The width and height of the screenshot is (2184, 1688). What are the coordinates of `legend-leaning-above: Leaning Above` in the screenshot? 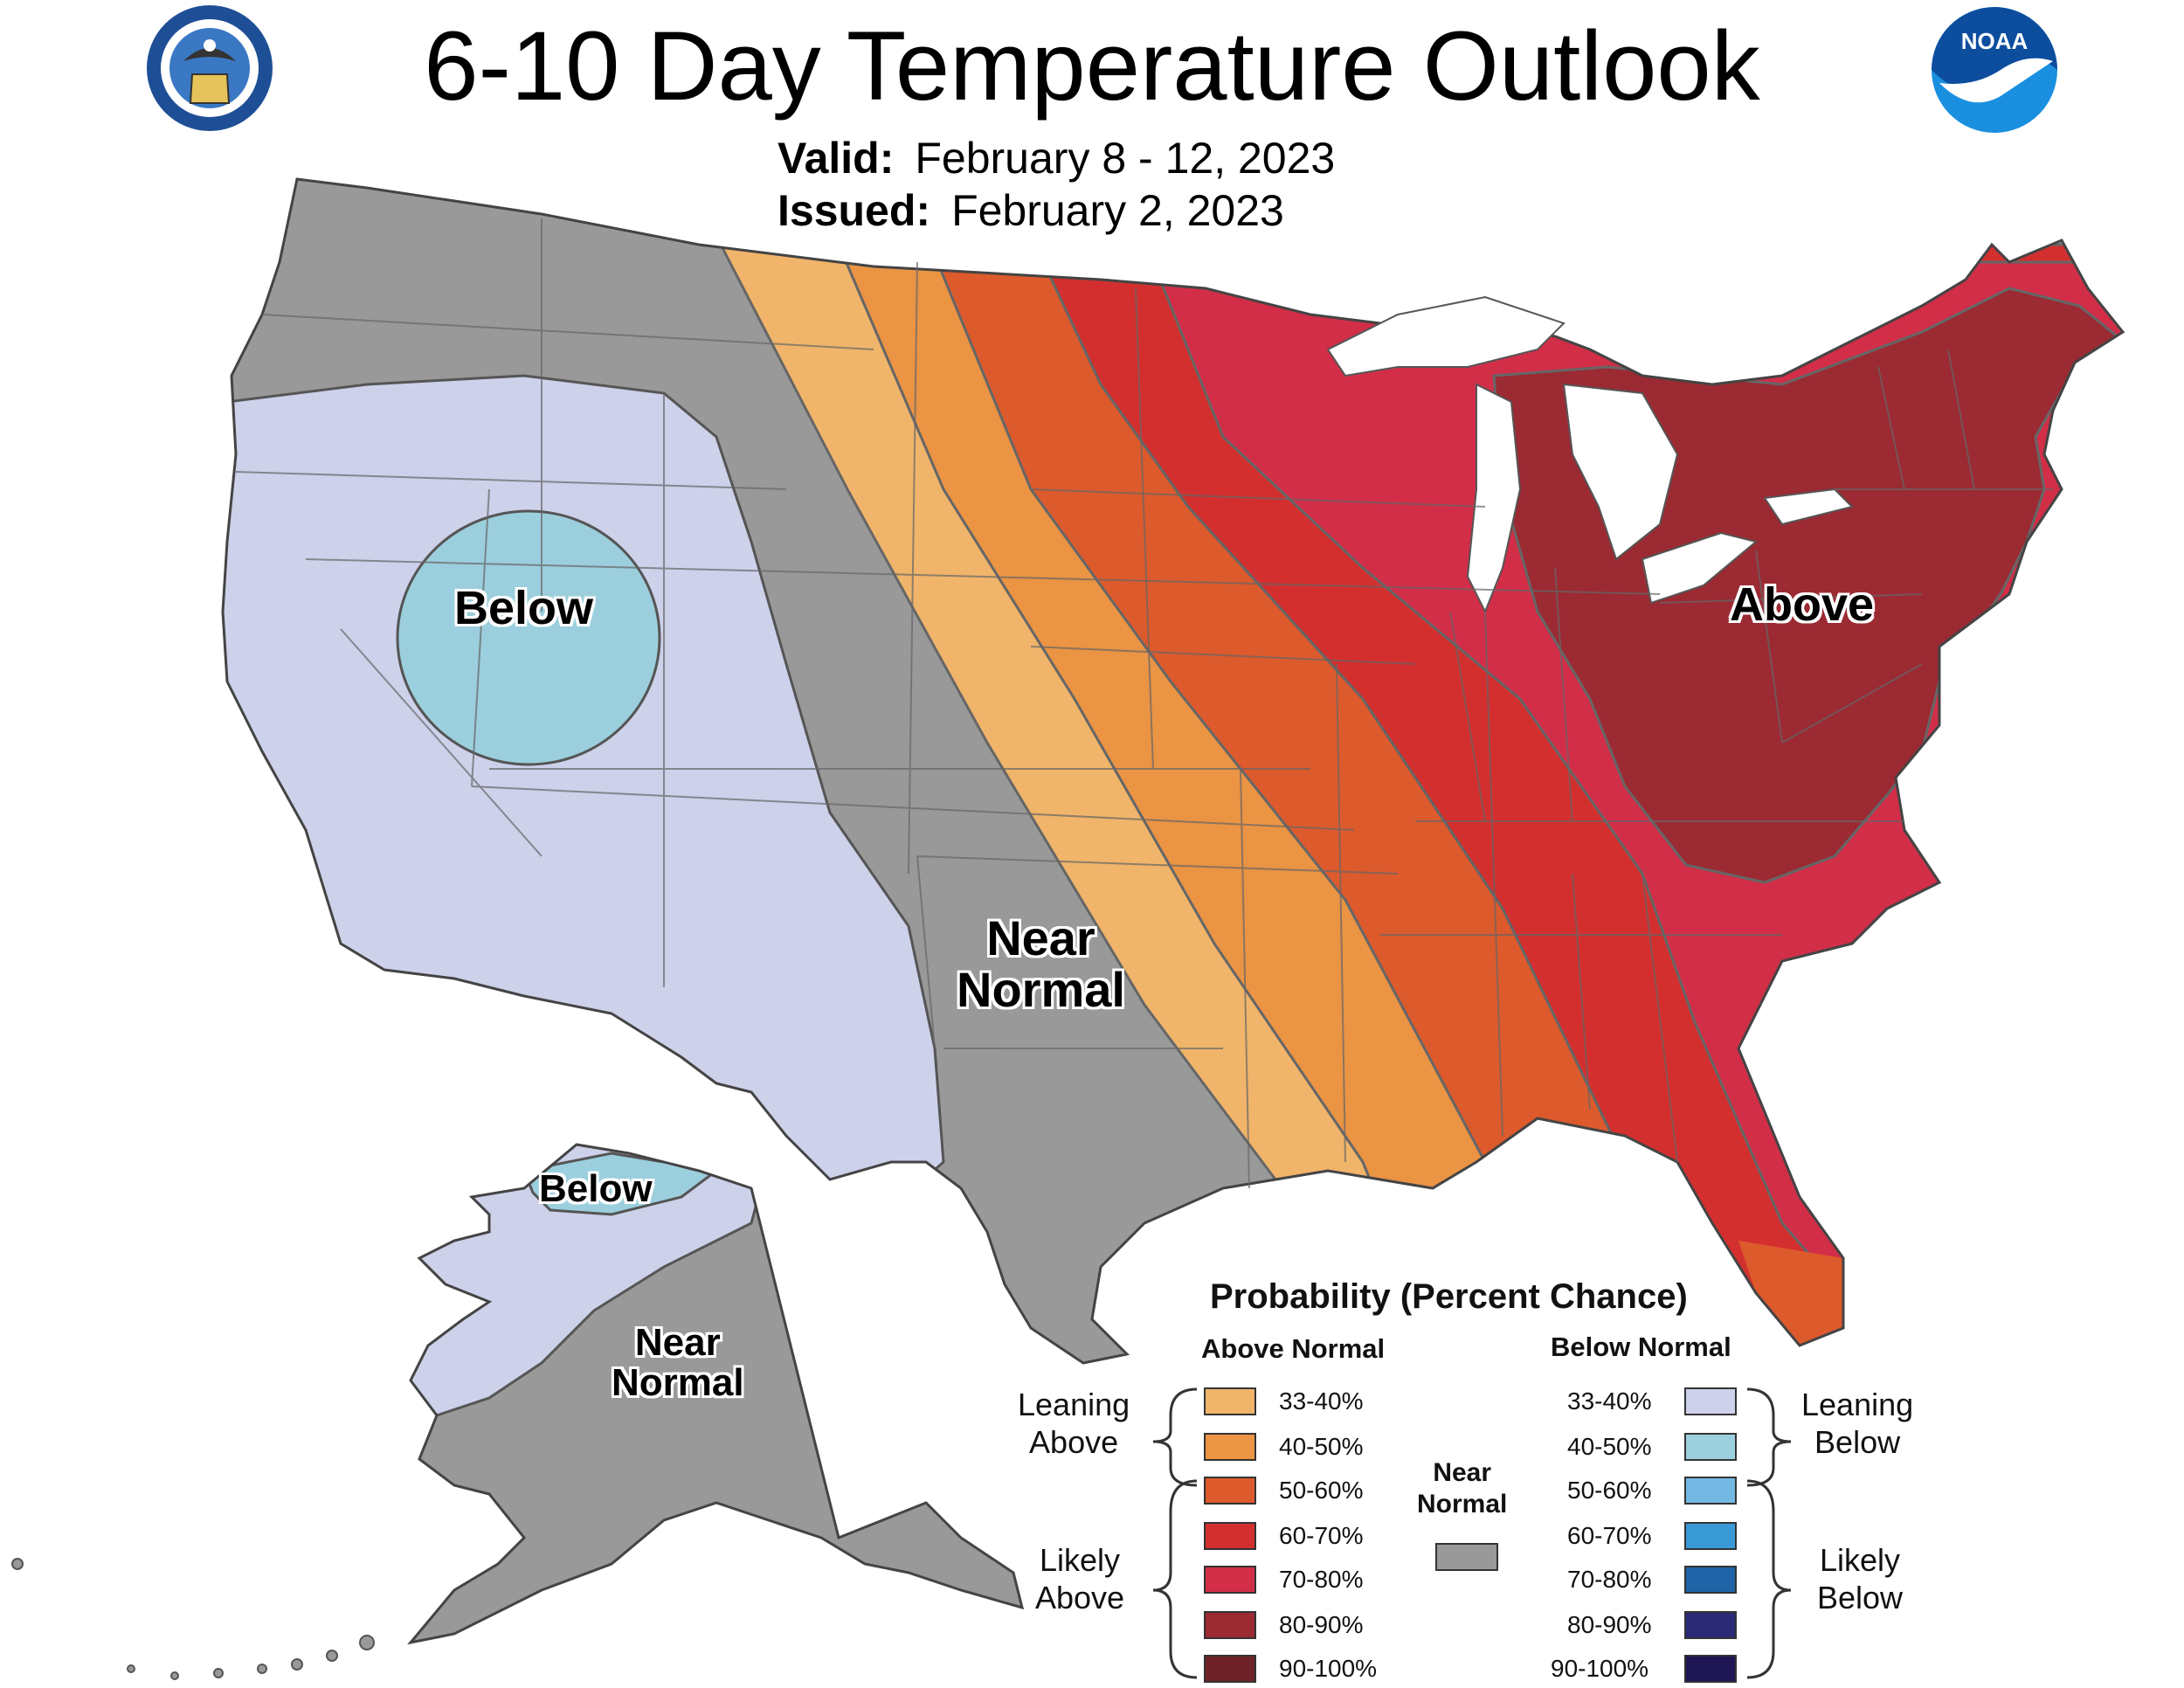 It's located at (1074, 1423).